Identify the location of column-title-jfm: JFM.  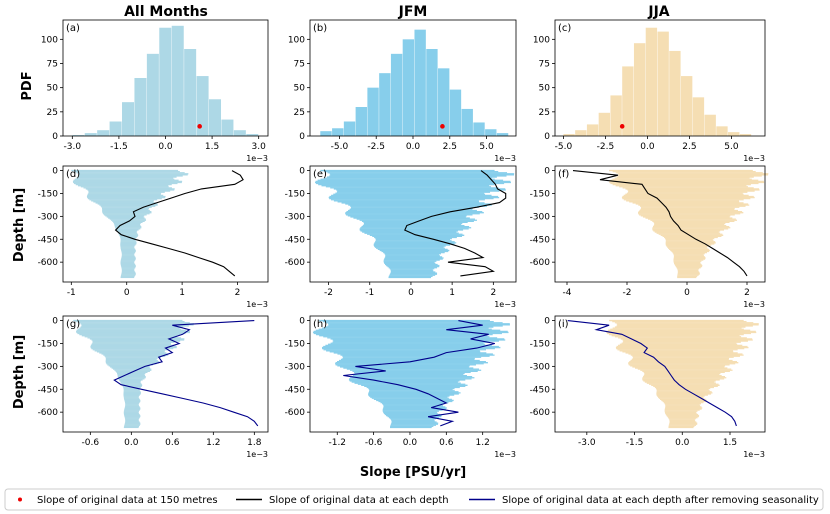
(413, 12).